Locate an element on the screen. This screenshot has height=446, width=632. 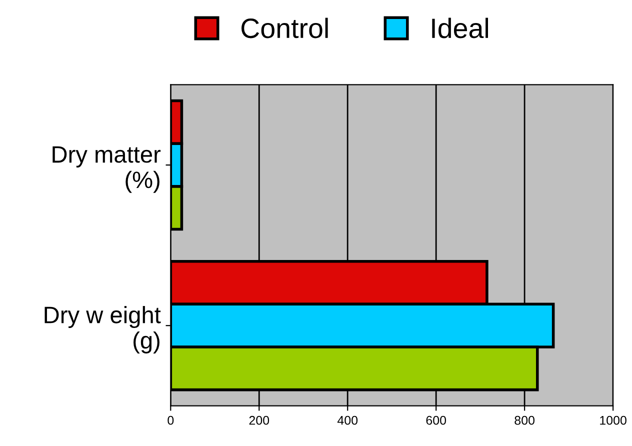
legend-label: Control is located at coordinates (284, 28).